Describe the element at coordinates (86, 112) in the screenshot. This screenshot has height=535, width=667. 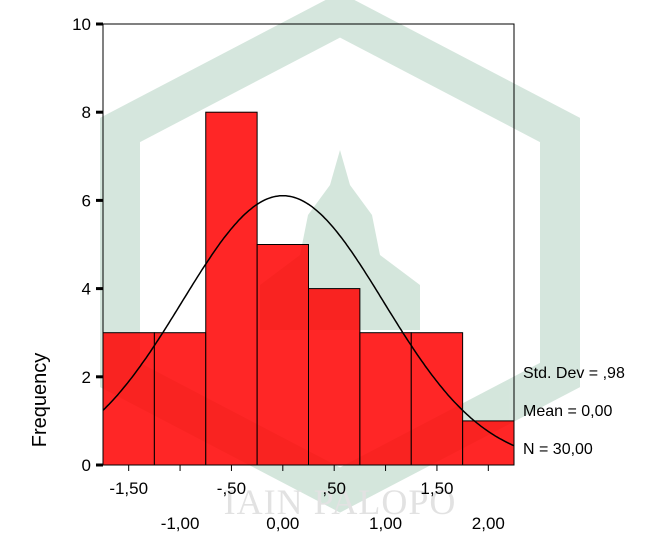
I see `y-tick-label-8: 8` at that location.